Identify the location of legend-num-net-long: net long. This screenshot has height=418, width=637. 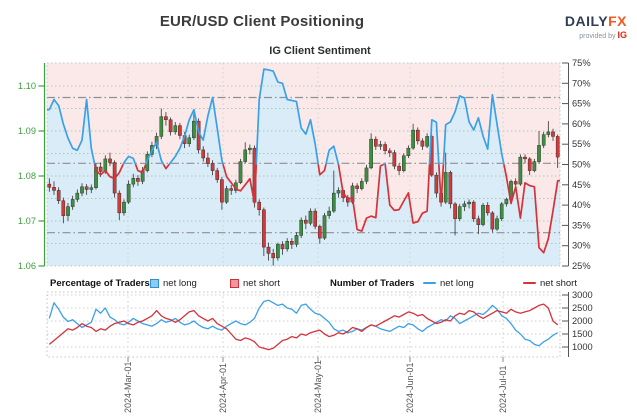
(448, 283).